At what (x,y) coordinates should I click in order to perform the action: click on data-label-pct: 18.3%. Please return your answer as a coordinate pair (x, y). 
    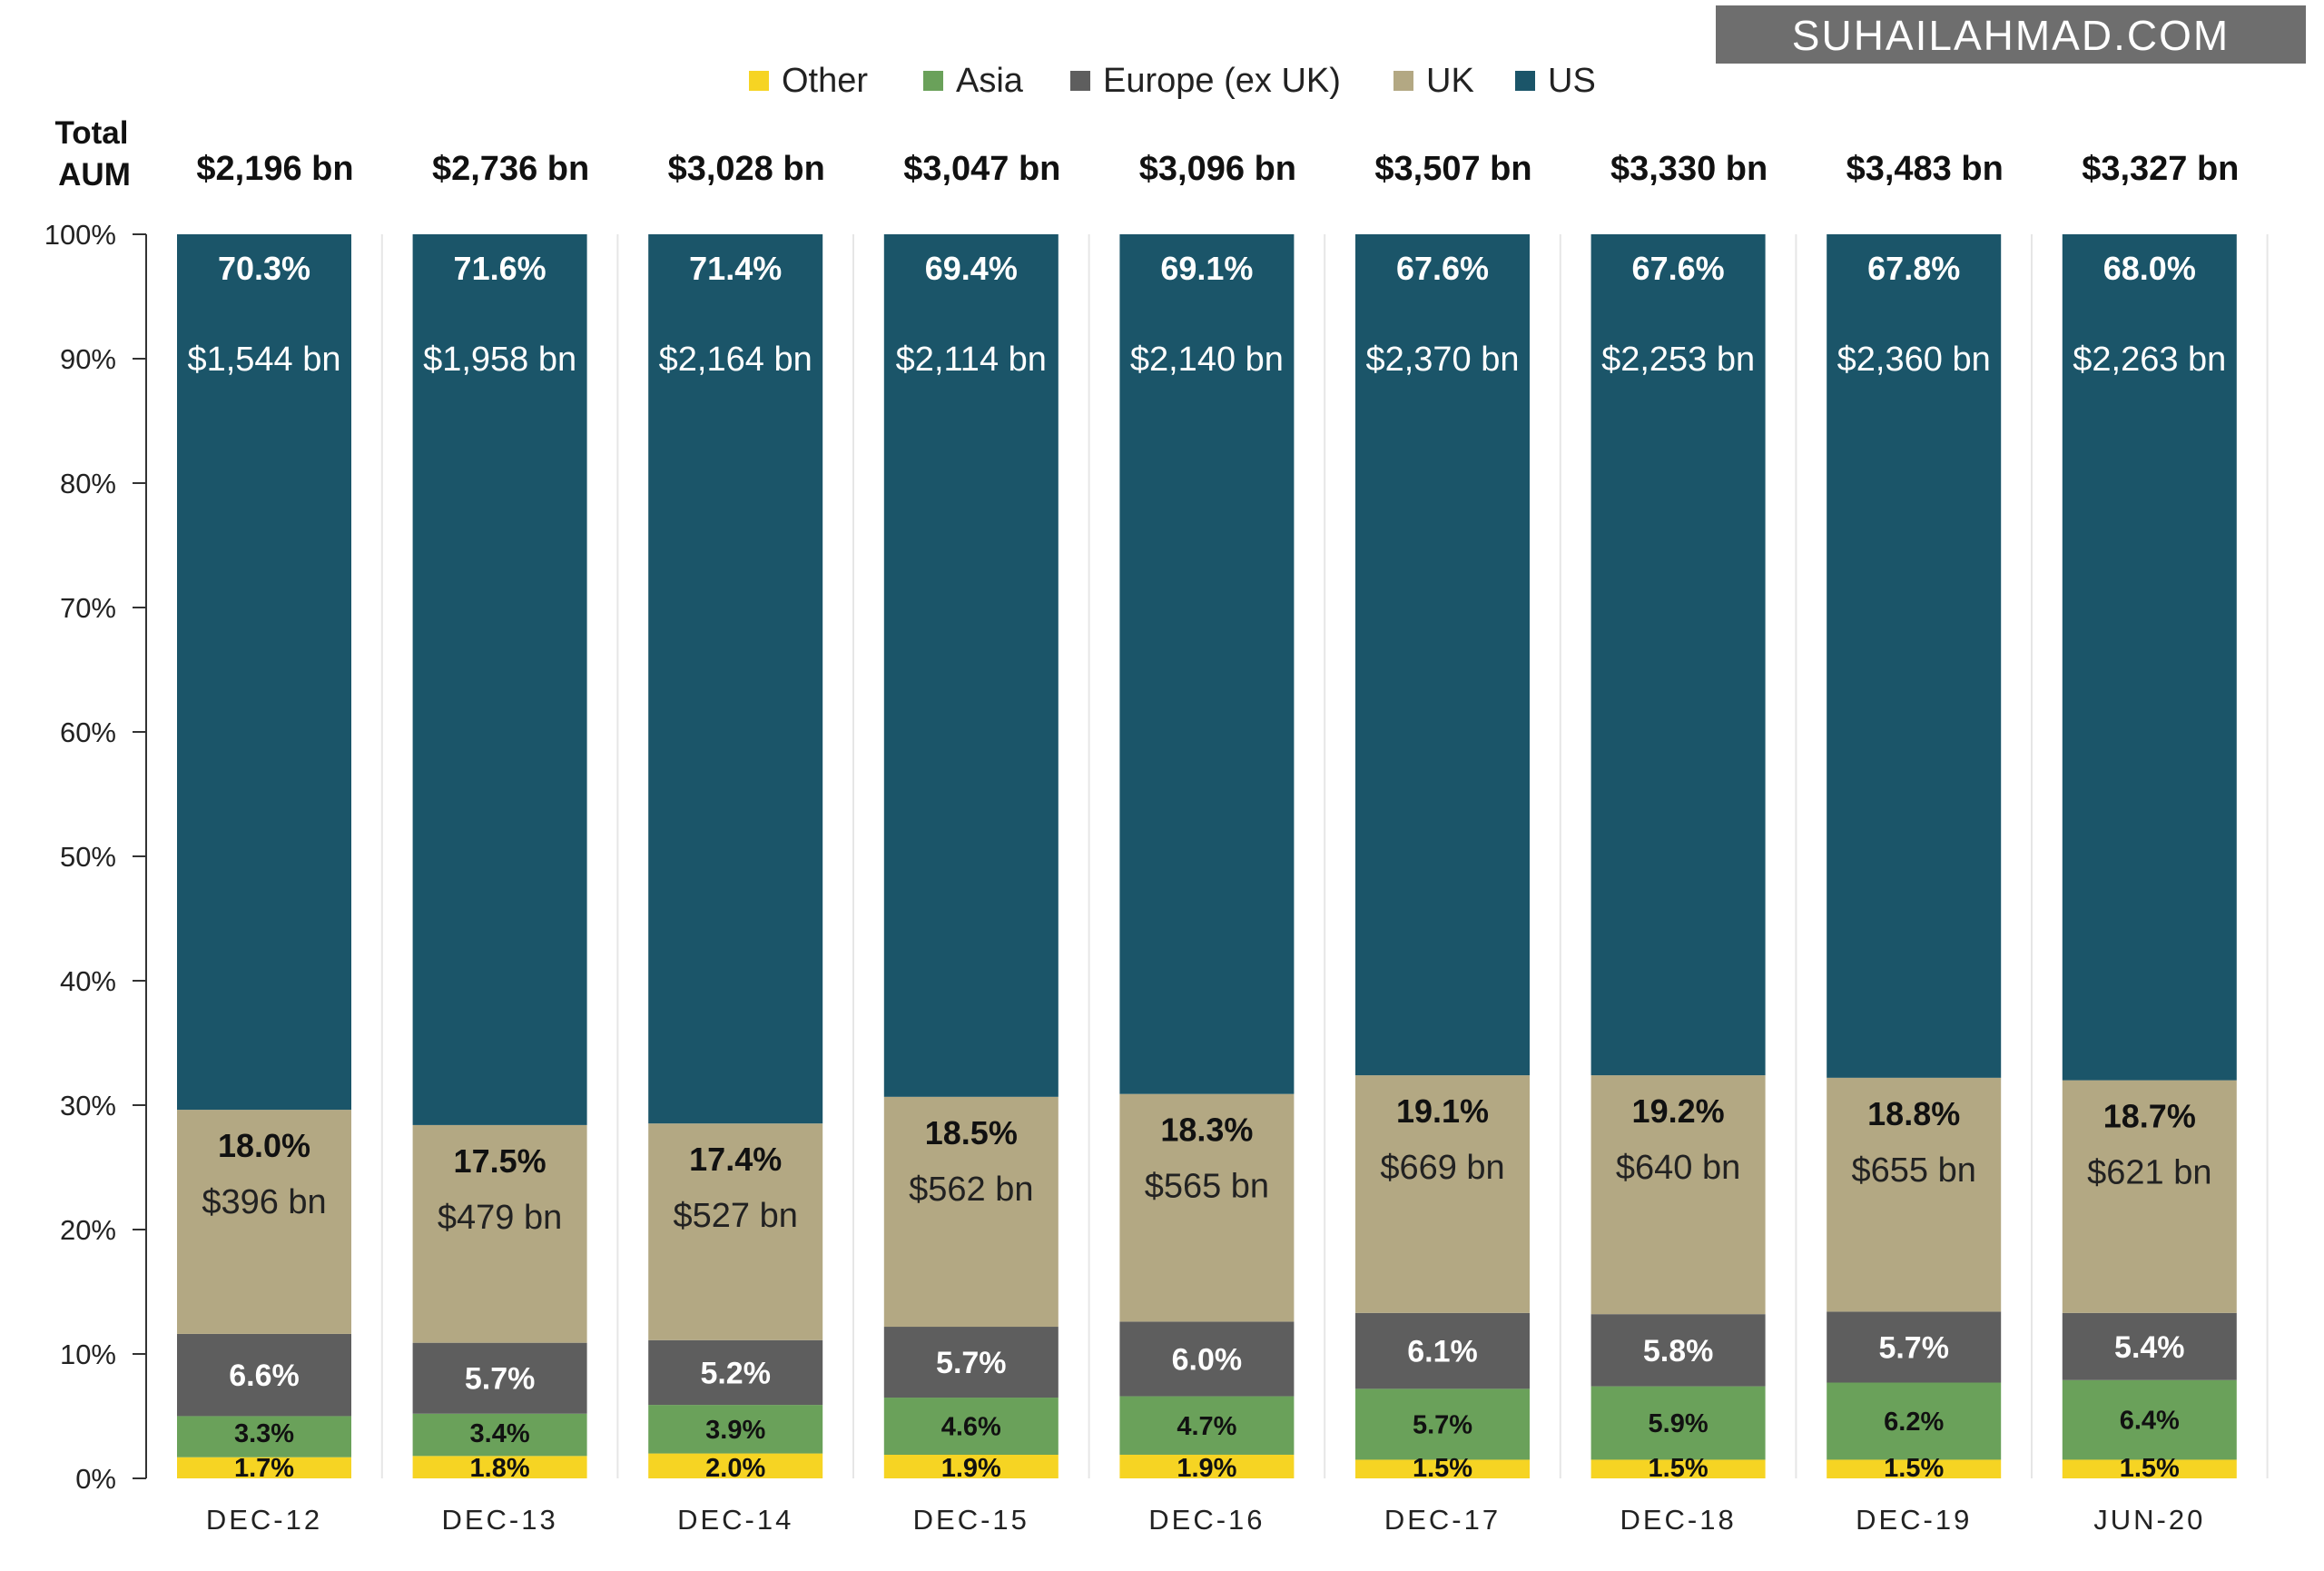
    Looking at the image, I should click on (1206, 1130).